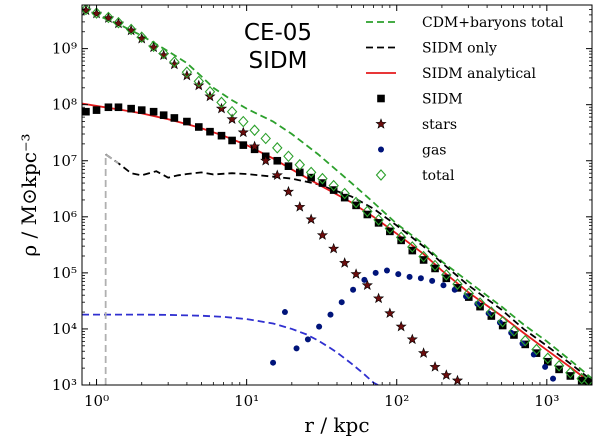  What do you see at coordinates (396, 401) in the screenshot?
I see `x-tick-label: 10²` at bounding box center [396, 401].